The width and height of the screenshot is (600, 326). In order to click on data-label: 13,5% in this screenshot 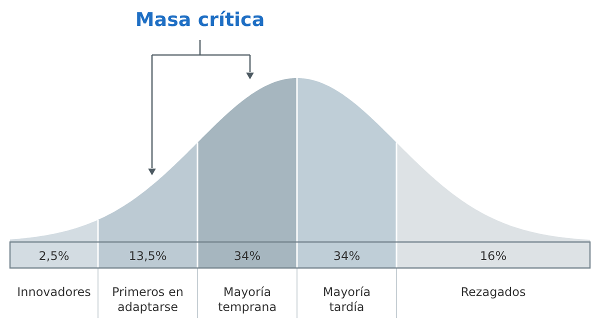, I will do `click(147, 256)`.